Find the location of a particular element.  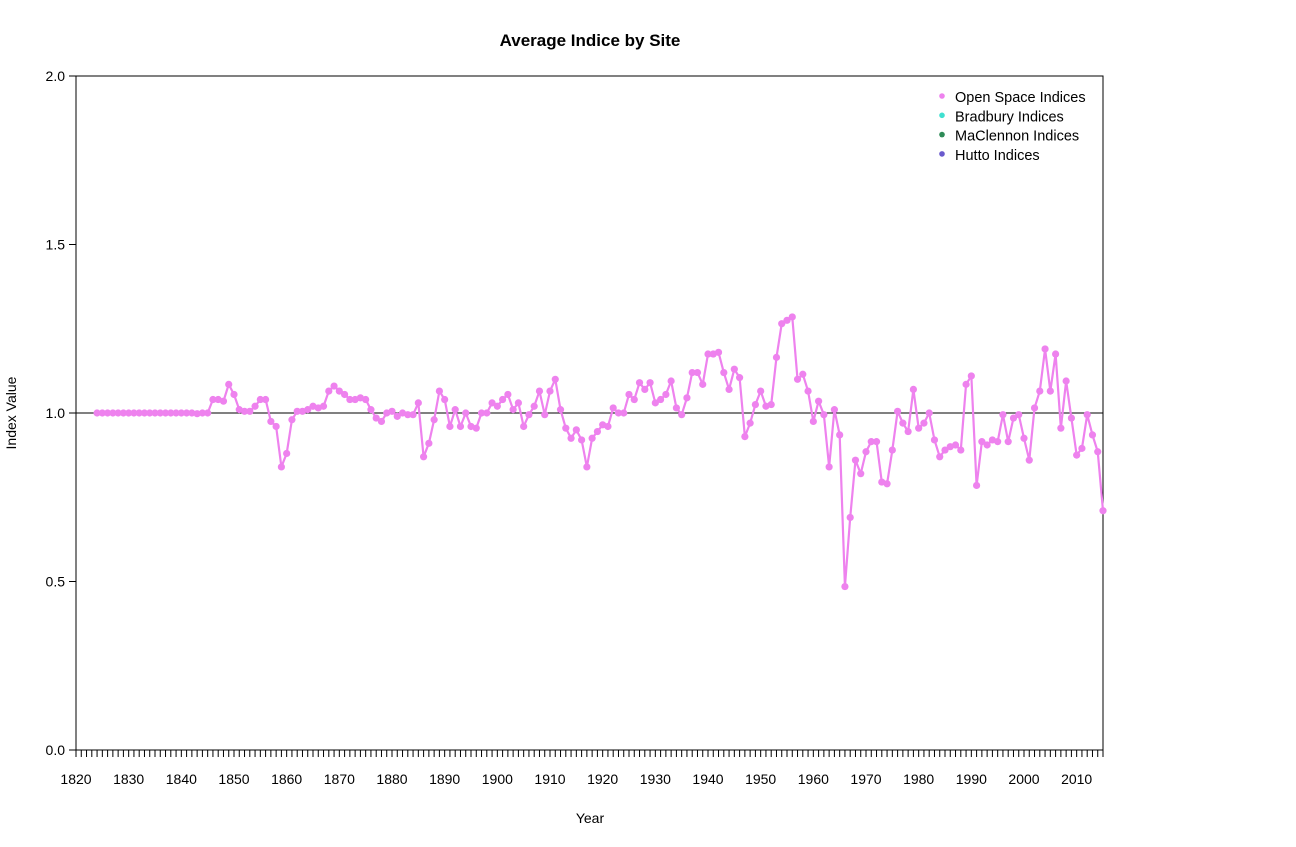

x-tick-label: 1910 is located at coordinates (549, 779).